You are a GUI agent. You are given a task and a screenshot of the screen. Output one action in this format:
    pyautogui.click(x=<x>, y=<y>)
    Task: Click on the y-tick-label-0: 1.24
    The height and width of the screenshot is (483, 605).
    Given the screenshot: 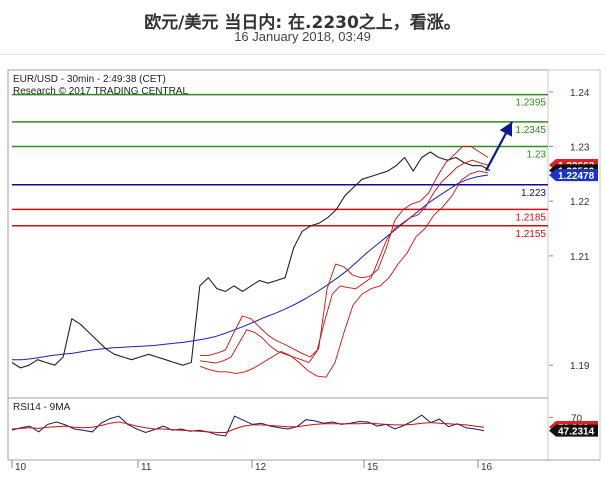 What is the action you would take?
    pyautogui.click(x=580, y=93)
    